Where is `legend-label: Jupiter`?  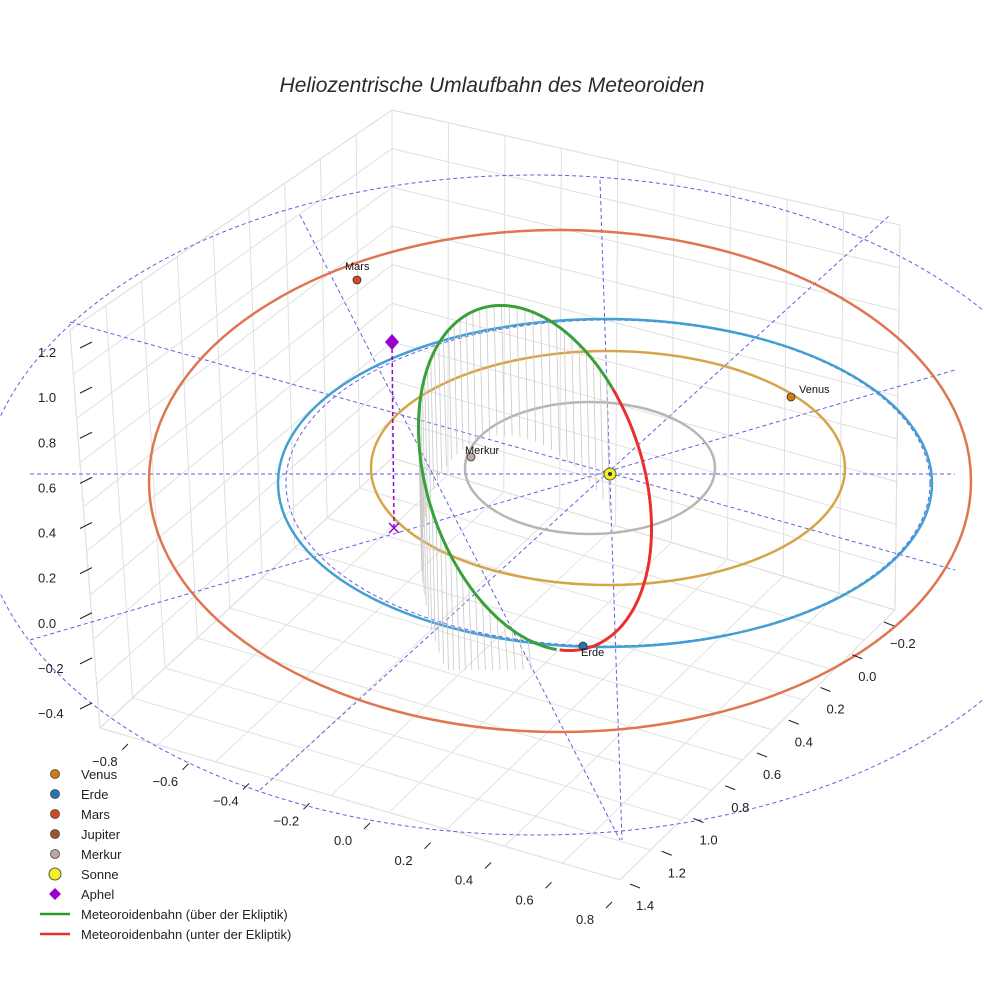 legend-label: Jupiter is located at coordinates (101, 834).